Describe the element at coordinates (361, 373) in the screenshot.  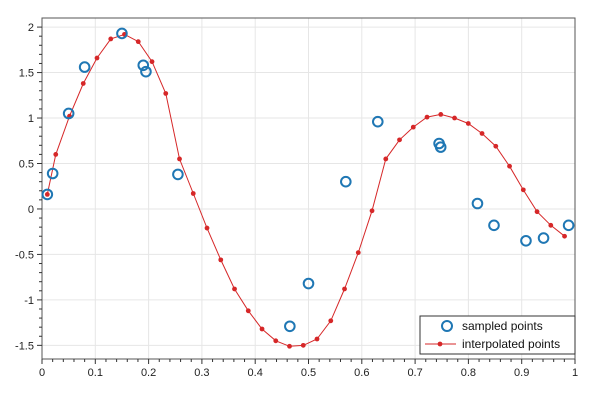
I see `x-tick-label: 0.6` at that location.